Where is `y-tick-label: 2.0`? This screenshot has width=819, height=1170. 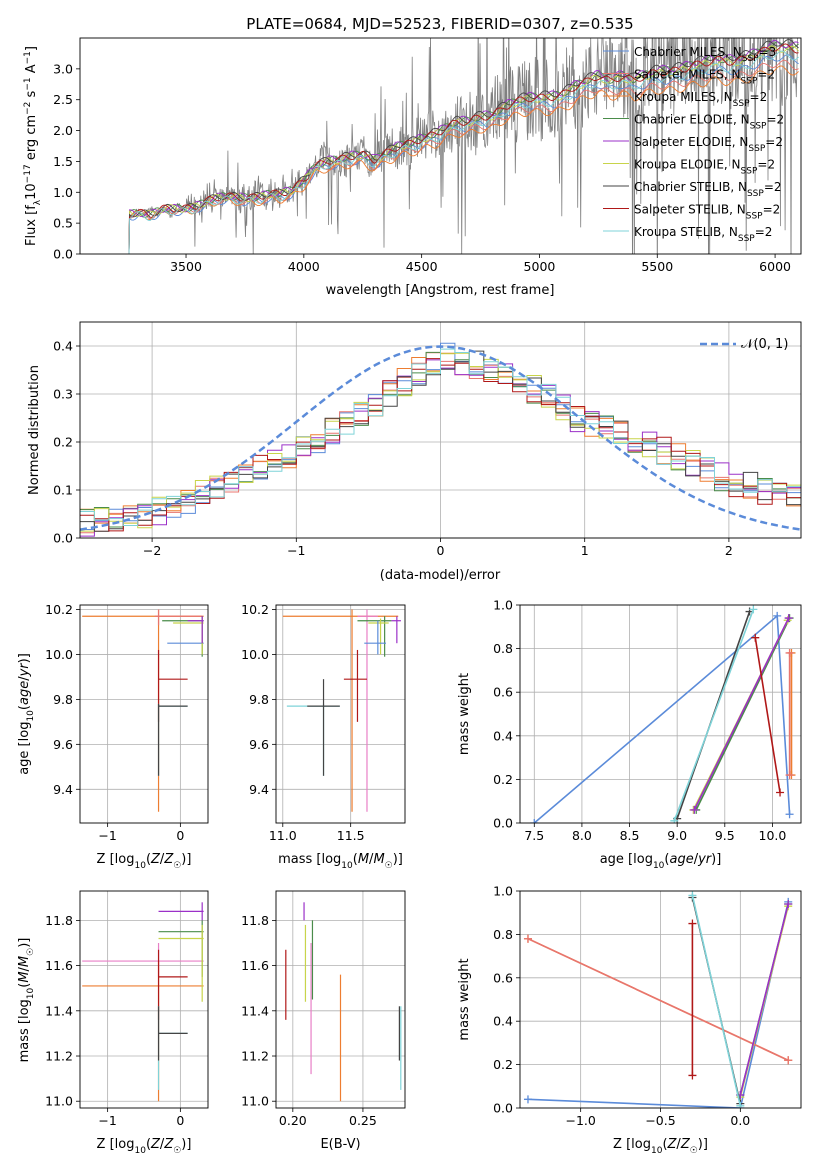
y-tick-label: 2.0 is located at coordinates (63, 130).